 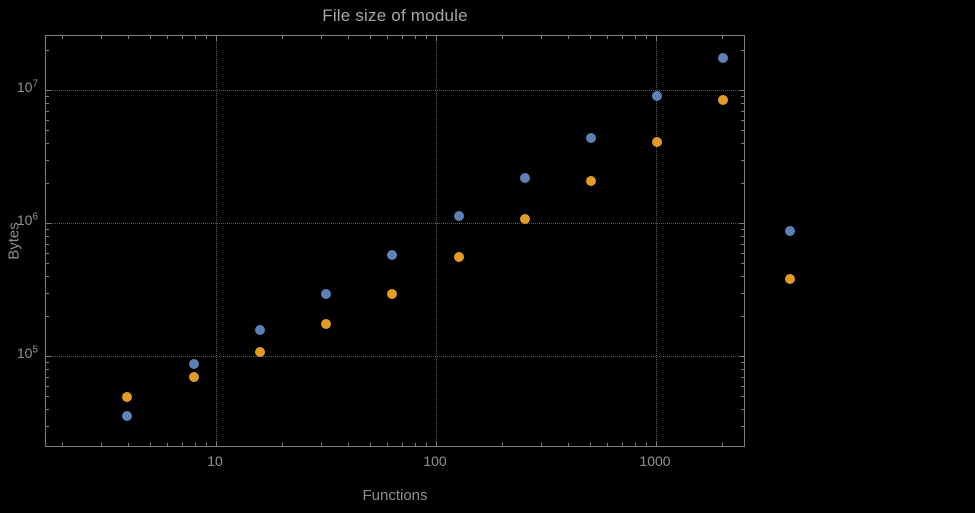 I want to click on x-tick-label: 1000, so click(x=655, y=461).